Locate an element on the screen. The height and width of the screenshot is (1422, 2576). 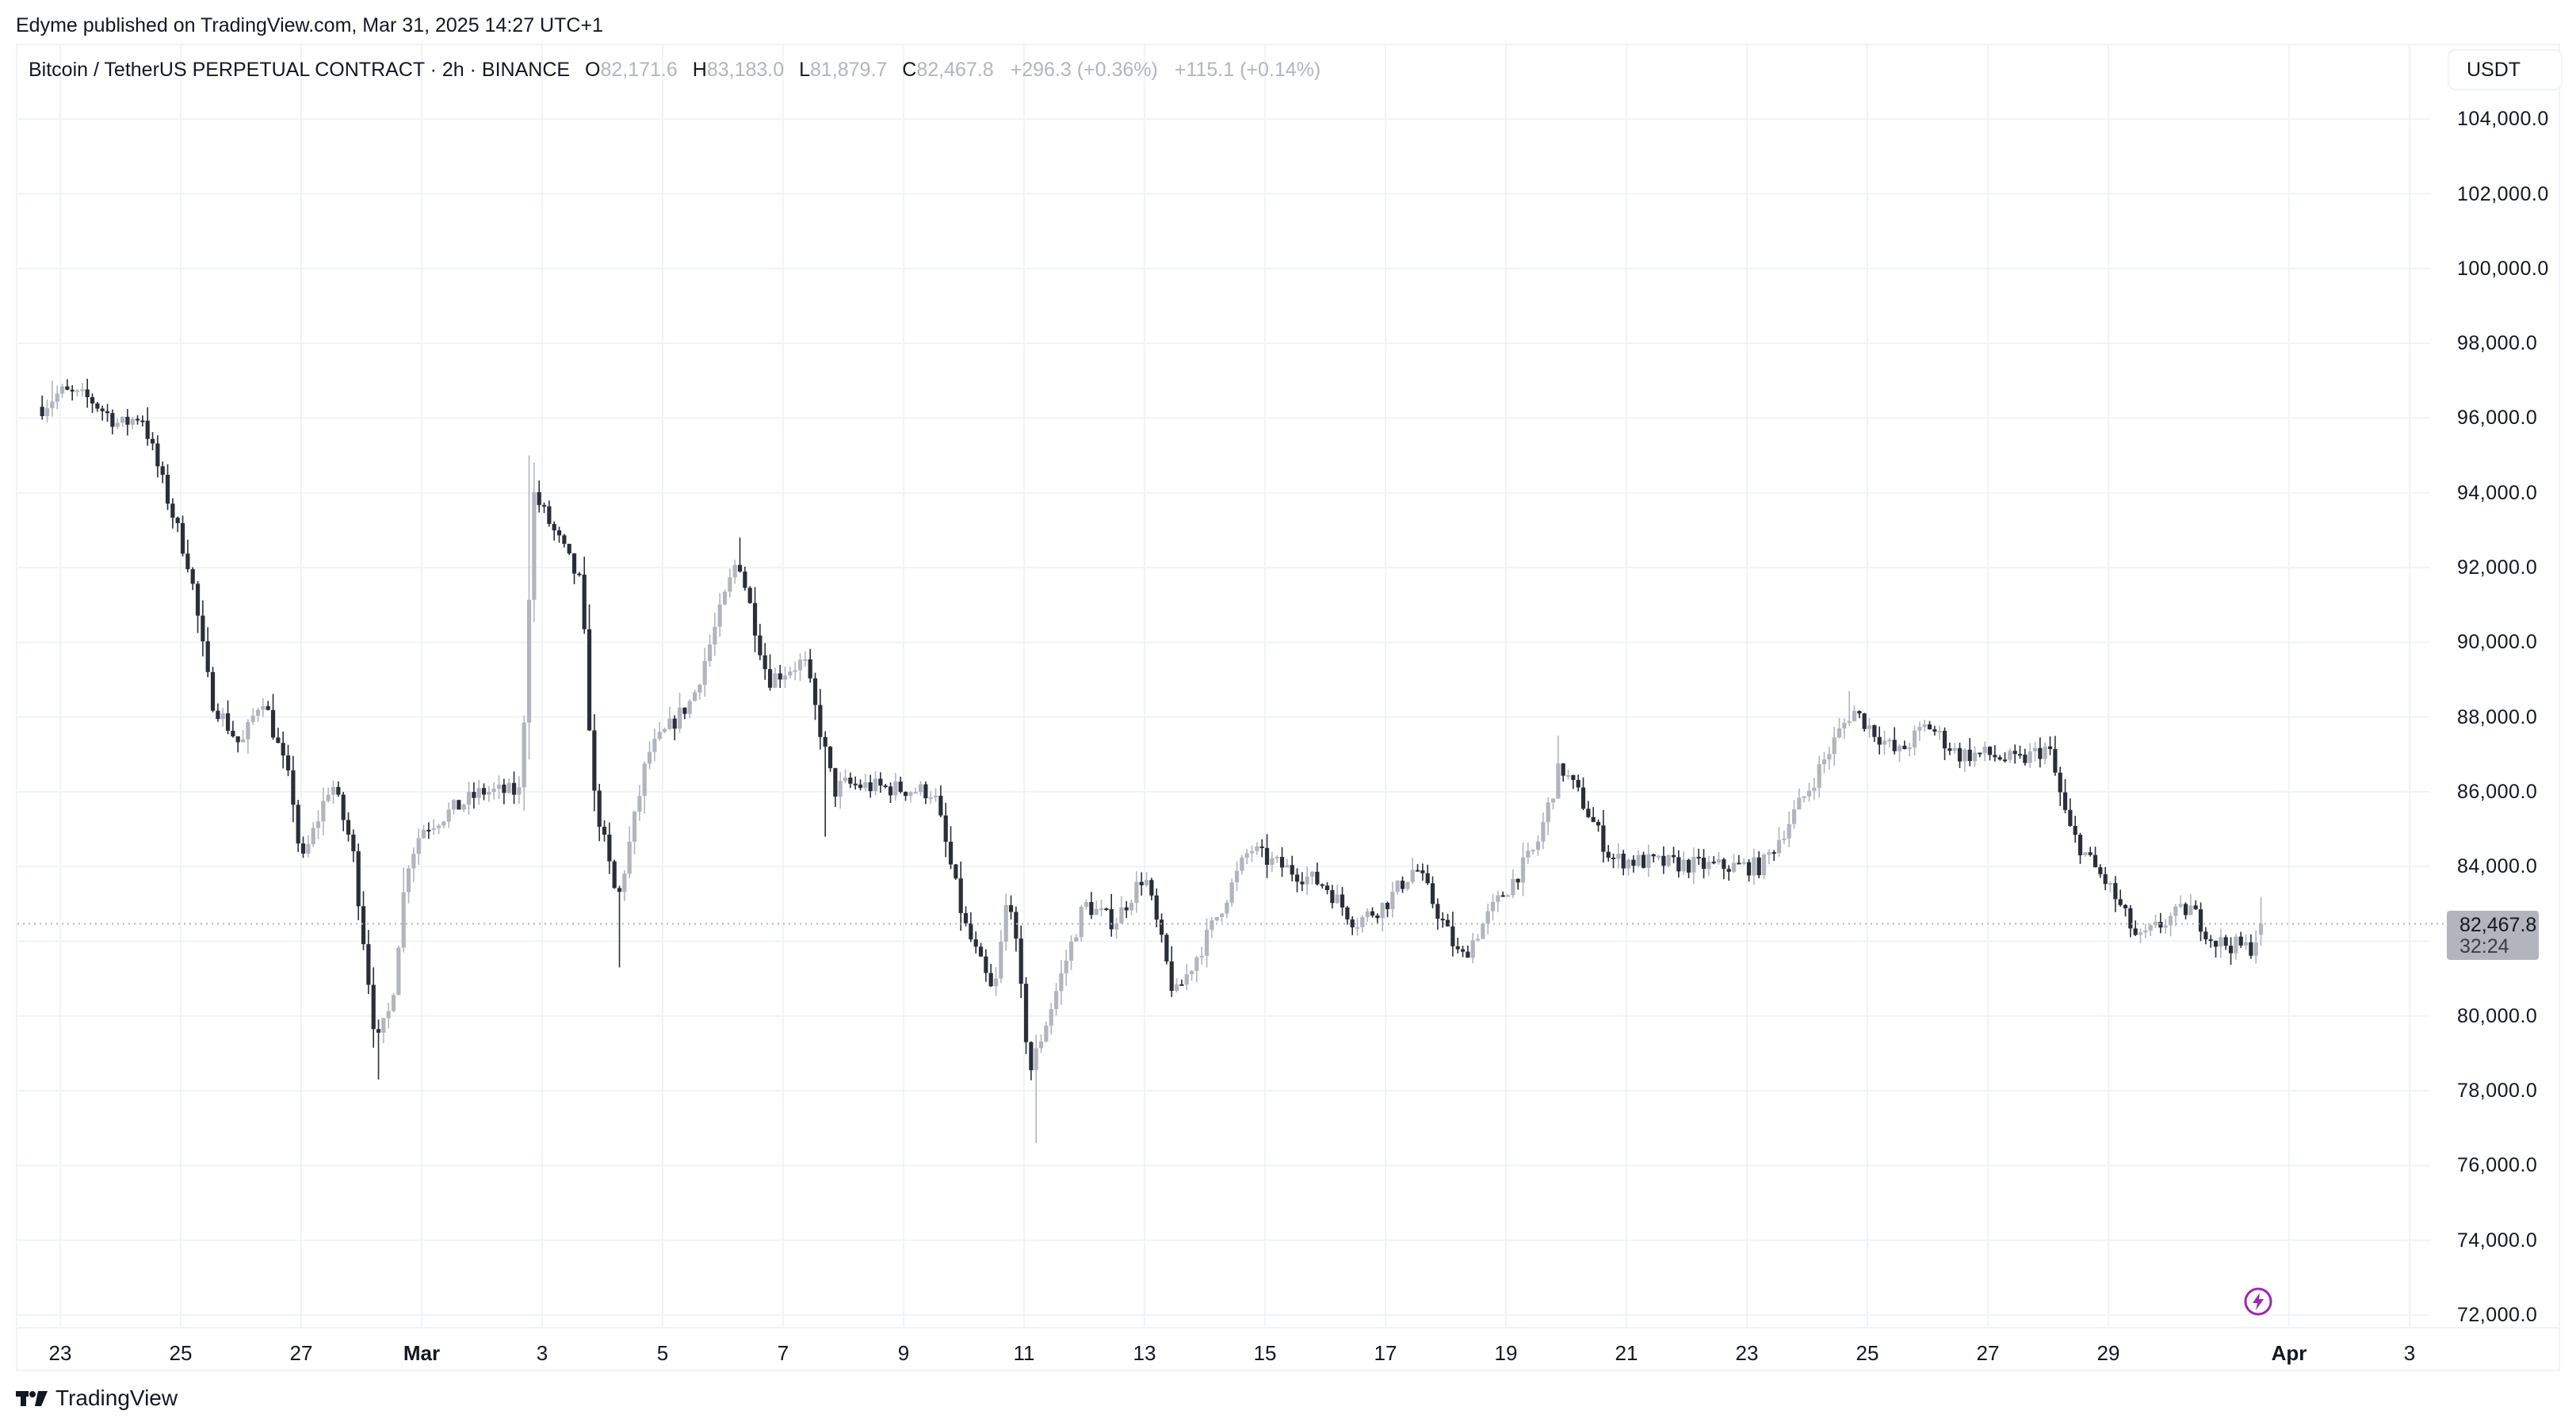
time-axis-label: 9 is located at coordinates (903, 1353).